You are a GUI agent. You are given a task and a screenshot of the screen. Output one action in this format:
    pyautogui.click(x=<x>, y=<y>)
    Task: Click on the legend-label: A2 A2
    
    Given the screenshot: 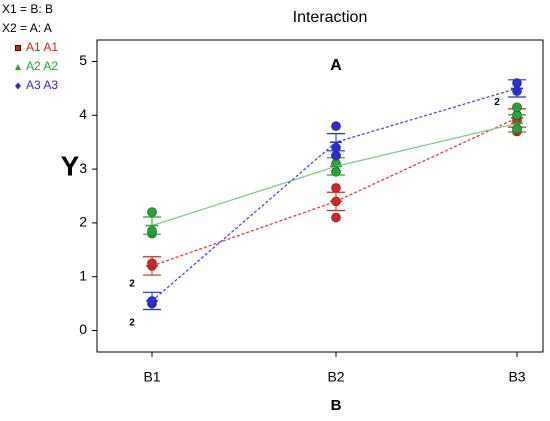 What is the action you would take?
    pyautogui.click(x=42, y=66)
    